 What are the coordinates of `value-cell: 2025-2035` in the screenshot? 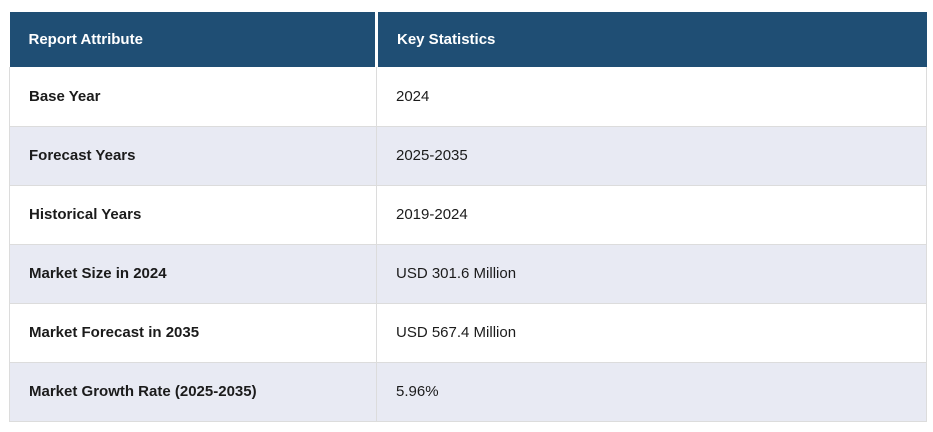 It's located at (651, 156).